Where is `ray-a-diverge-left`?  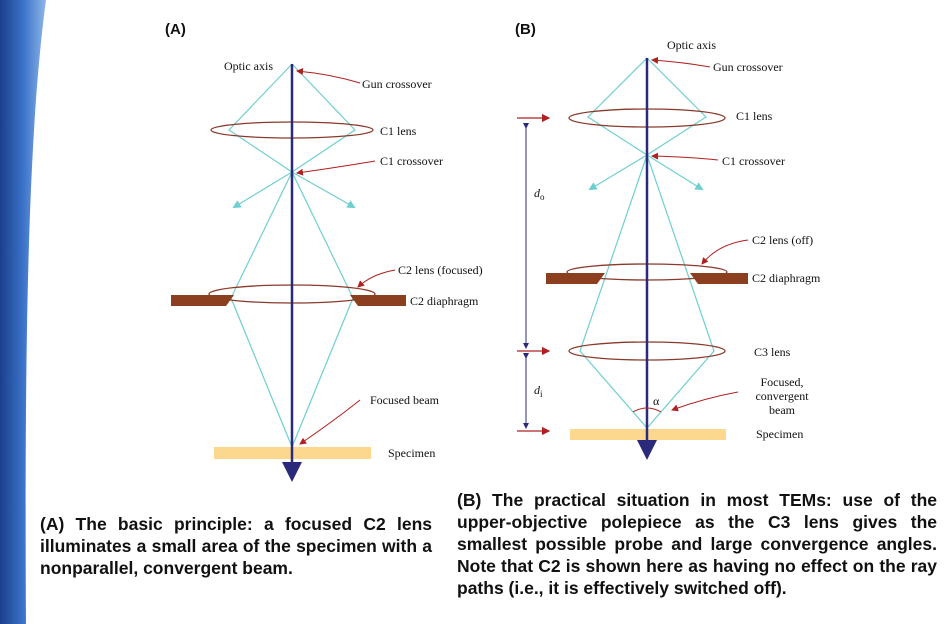
ray-a-diverge-left is located at coordinates (262, 190).